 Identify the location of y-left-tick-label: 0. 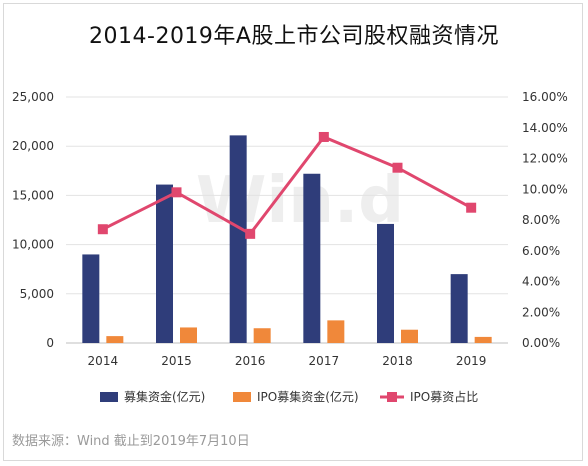
(50, 343).